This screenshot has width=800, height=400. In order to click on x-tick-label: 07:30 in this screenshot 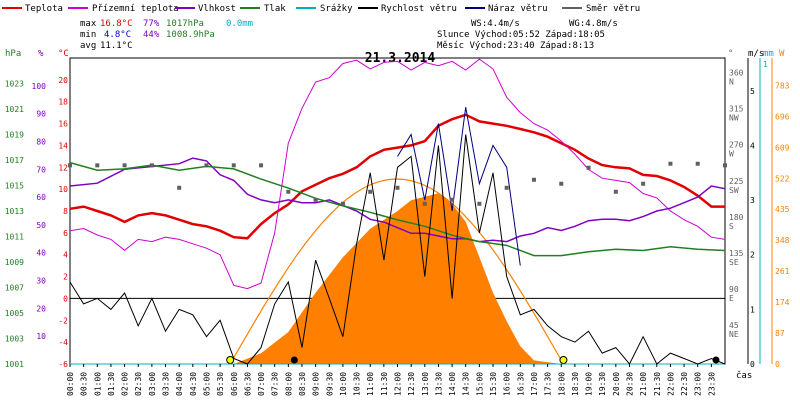, I will do `click(275, 384)`.